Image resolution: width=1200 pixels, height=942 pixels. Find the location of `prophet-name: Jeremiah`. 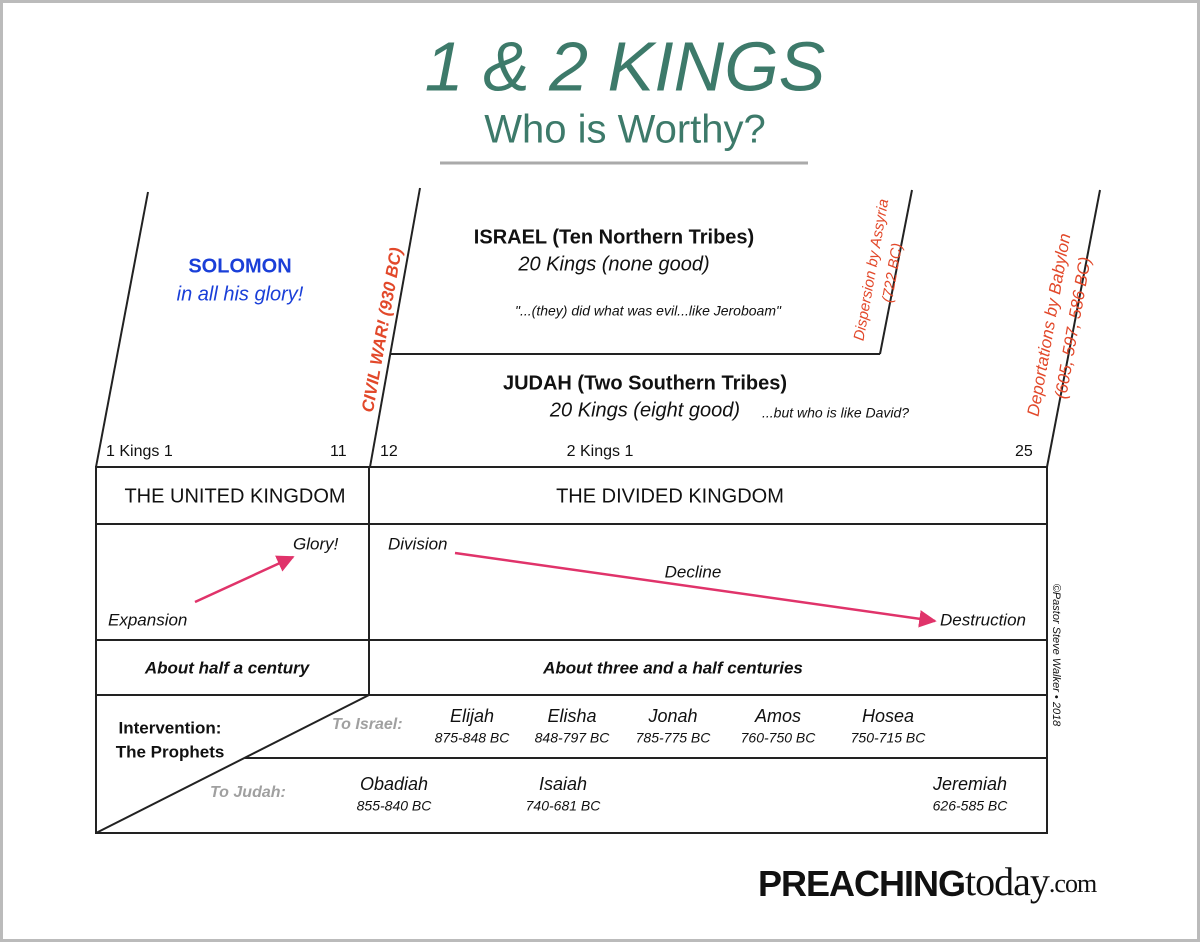

prophet-name: Jeremiah is located at coordinates (969, 784).